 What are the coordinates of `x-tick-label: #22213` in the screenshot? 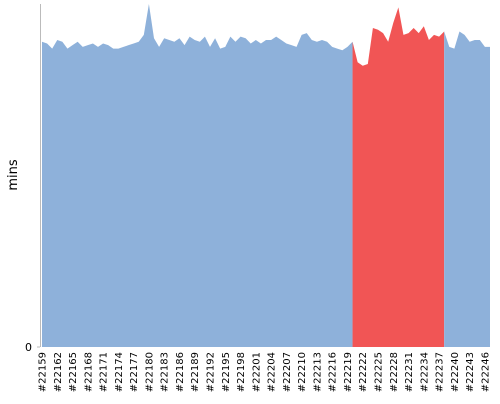 It's located at (317, 372).